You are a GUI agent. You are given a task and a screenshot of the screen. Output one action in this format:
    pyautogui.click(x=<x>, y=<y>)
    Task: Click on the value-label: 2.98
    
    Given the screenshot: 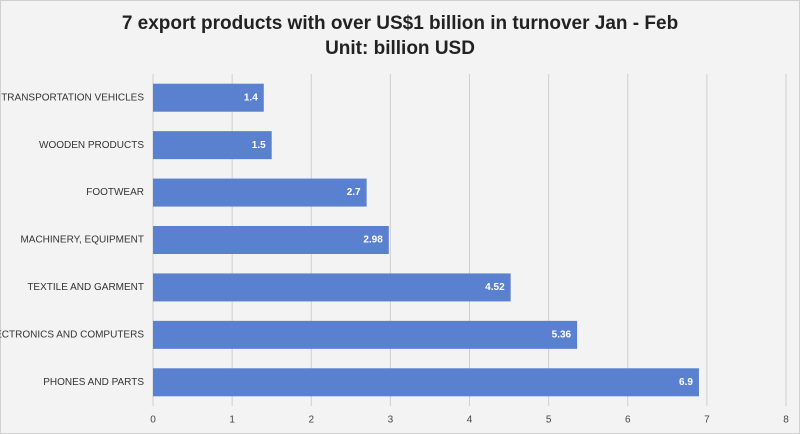 What is the action you would take?
    pyautogui.click(x=373, y=240)
    